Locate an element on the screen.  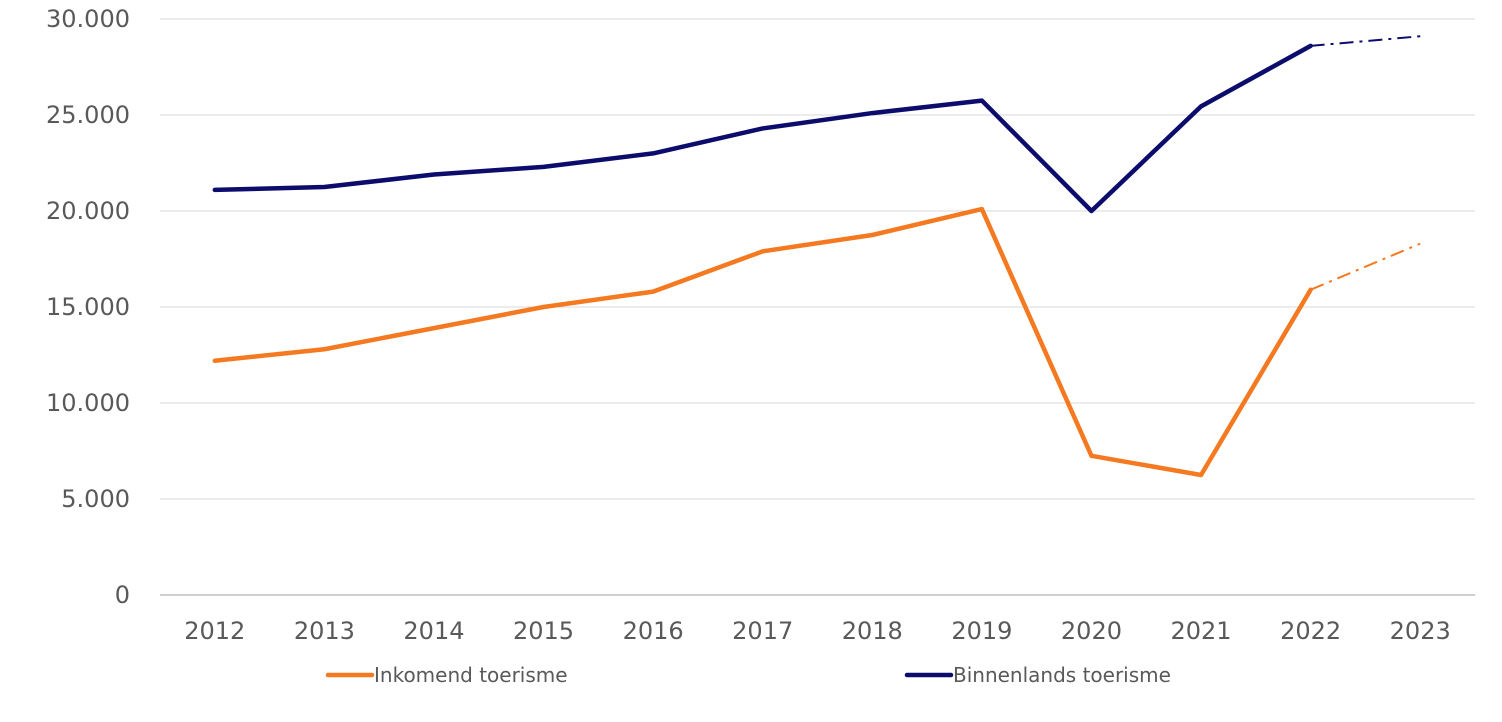
x-tick-label: 2019 is located at coordinates (981, 631).